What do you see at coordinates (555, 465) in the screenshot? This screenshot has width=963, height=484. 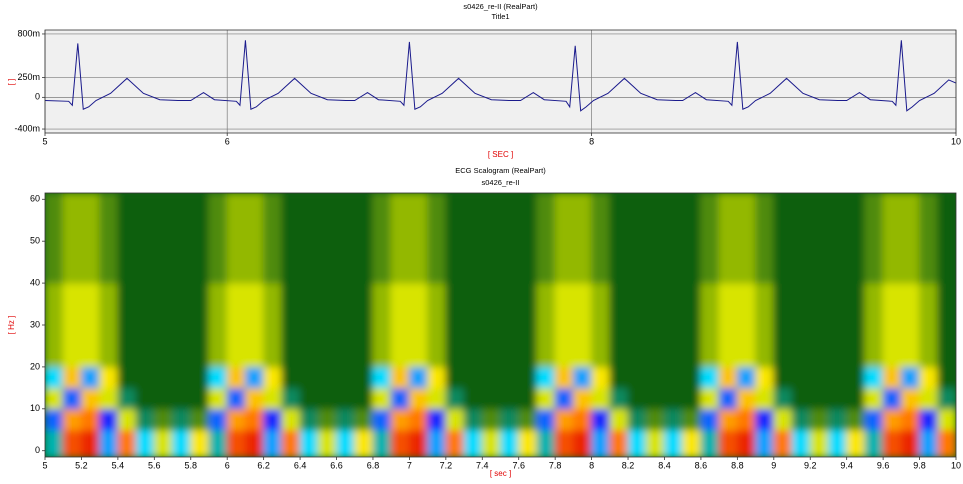 I see `x-tick-label: 7.8` at bounding box center [555, 465].